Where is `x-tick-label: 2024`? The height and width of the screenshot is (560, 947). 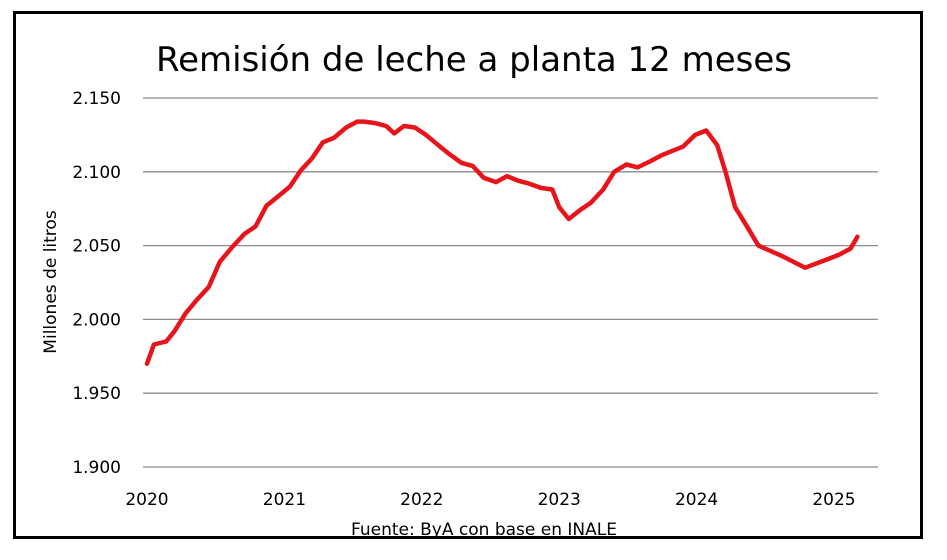
x-tick-label: 2024 is located at coordinates (696, 500).